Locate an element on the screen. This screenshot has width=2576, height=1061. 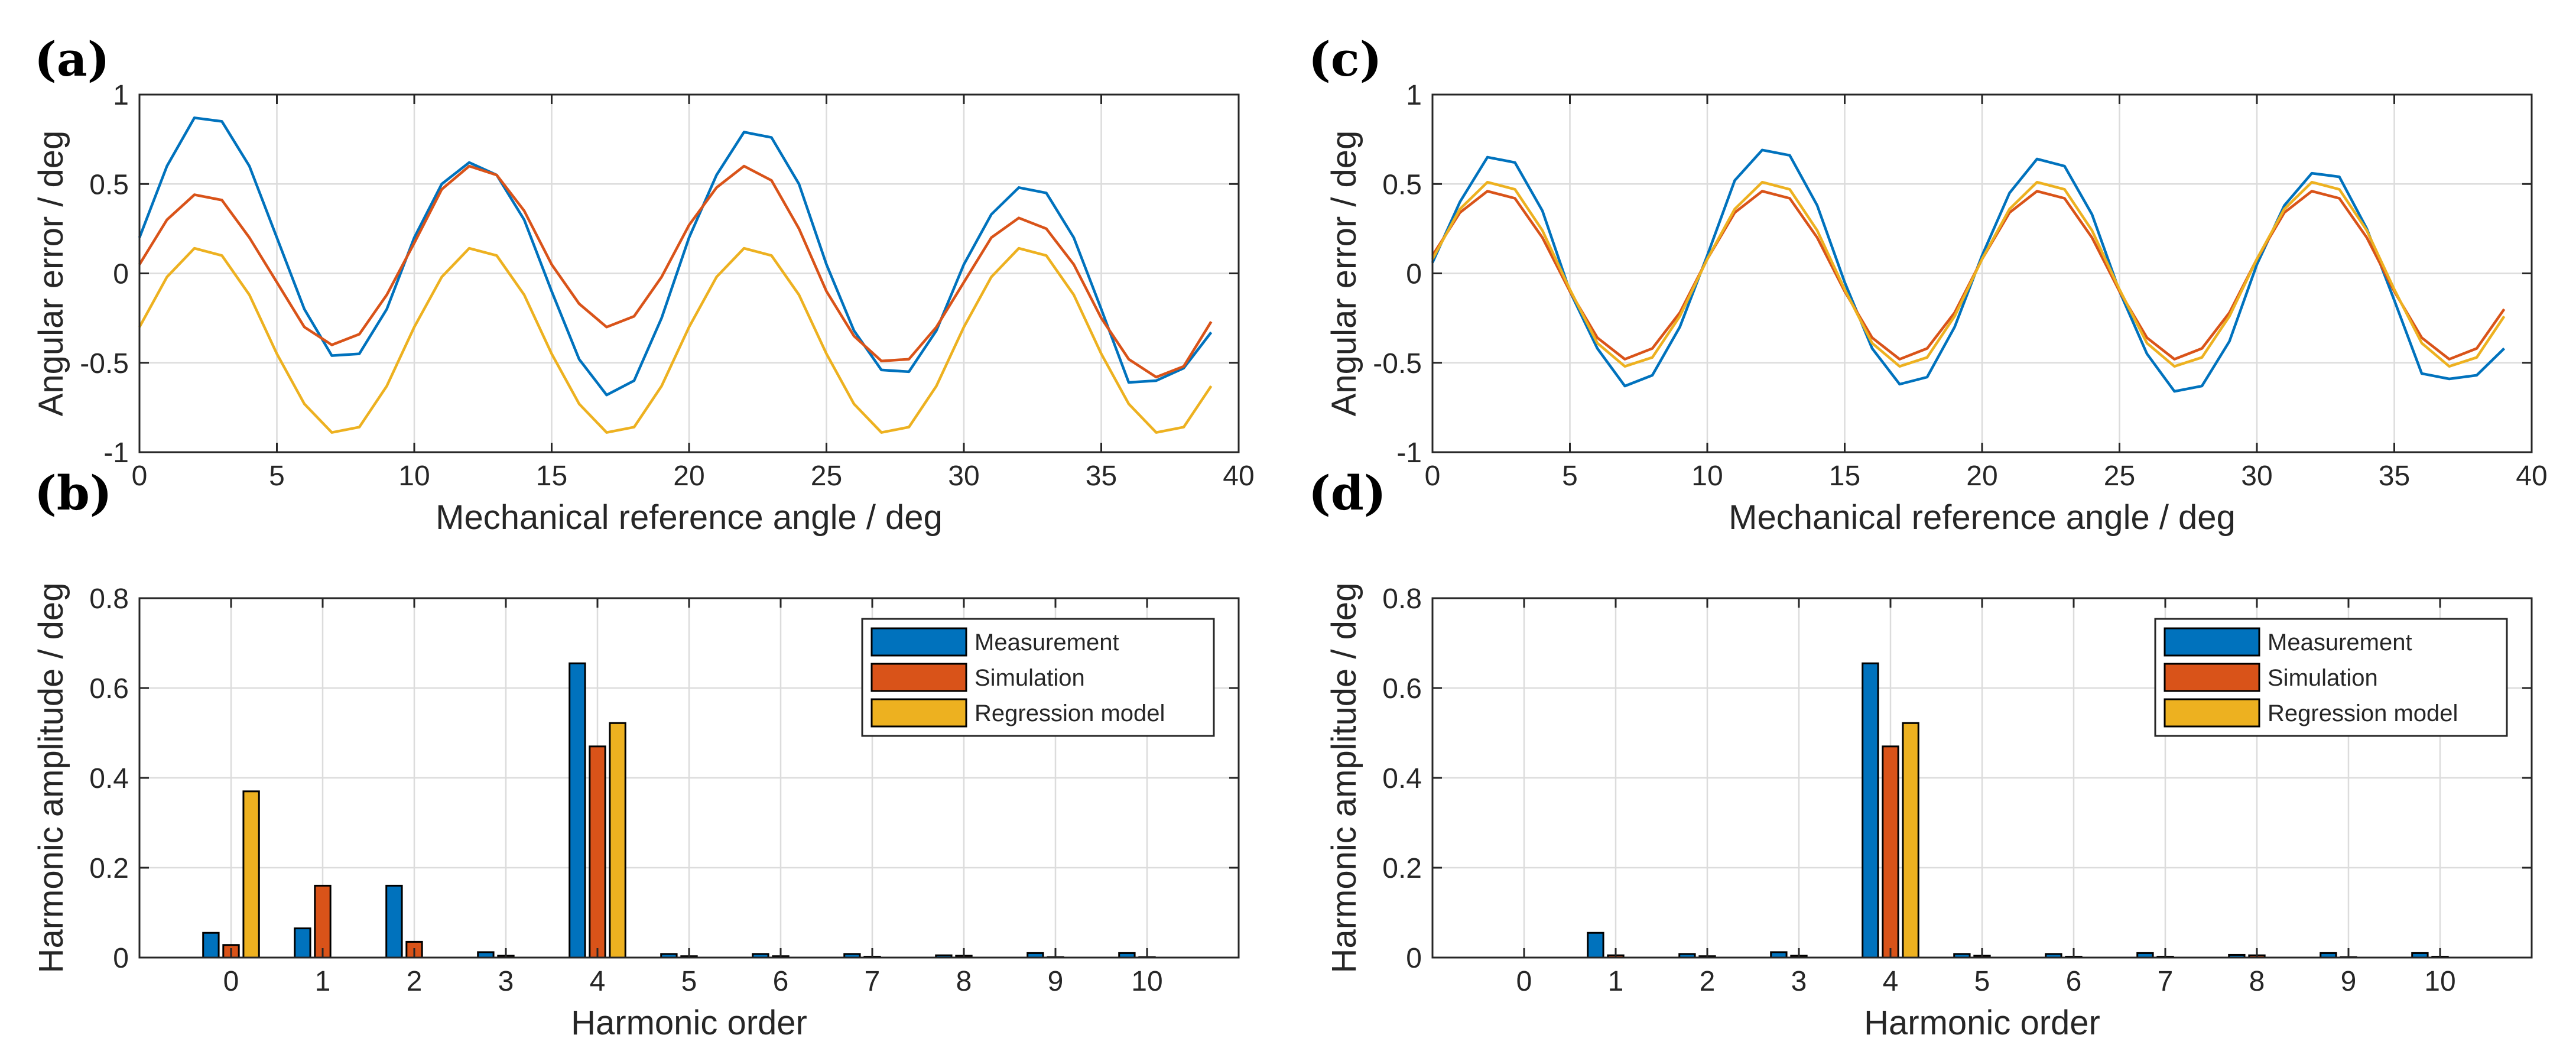
panel-label: (d) is located at coordinates (1347, 493).